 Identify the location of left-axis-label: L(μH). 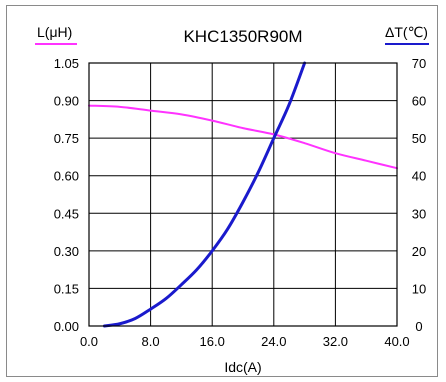
(54, 32).